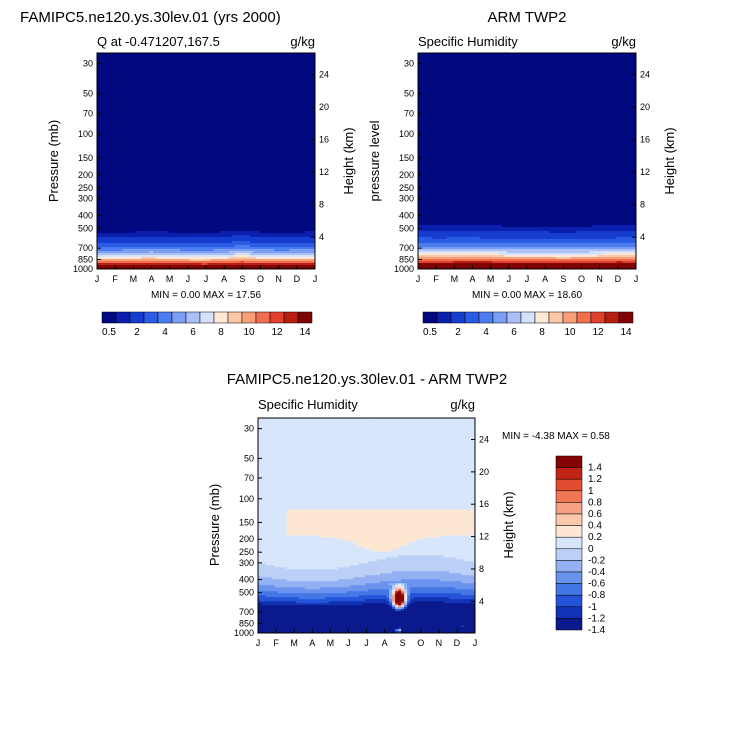  What do you see at coordinates (404, 269) in the screenshot?
I see `y-tick-label: 1000` at bounding box center [404, 269].